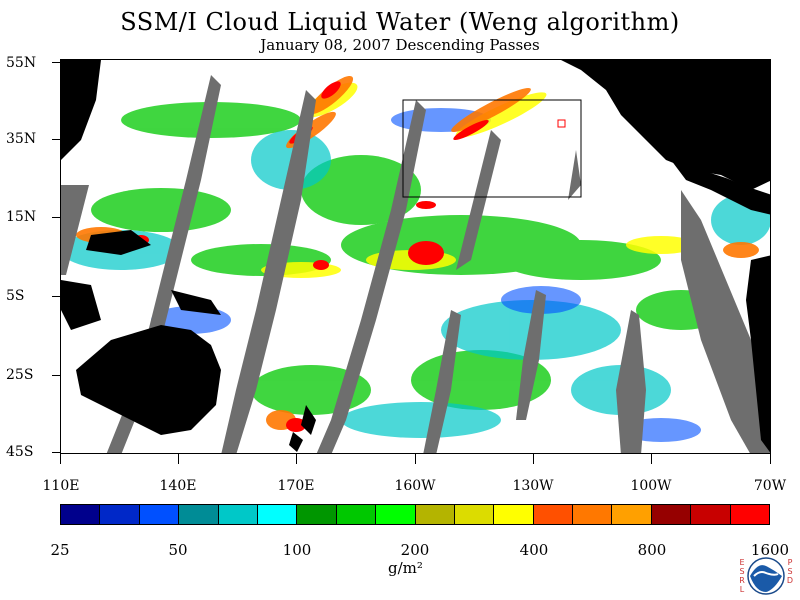 This screenshot has width=800, height=600. I want to click on lat-label: 5S, so click(15, 296).